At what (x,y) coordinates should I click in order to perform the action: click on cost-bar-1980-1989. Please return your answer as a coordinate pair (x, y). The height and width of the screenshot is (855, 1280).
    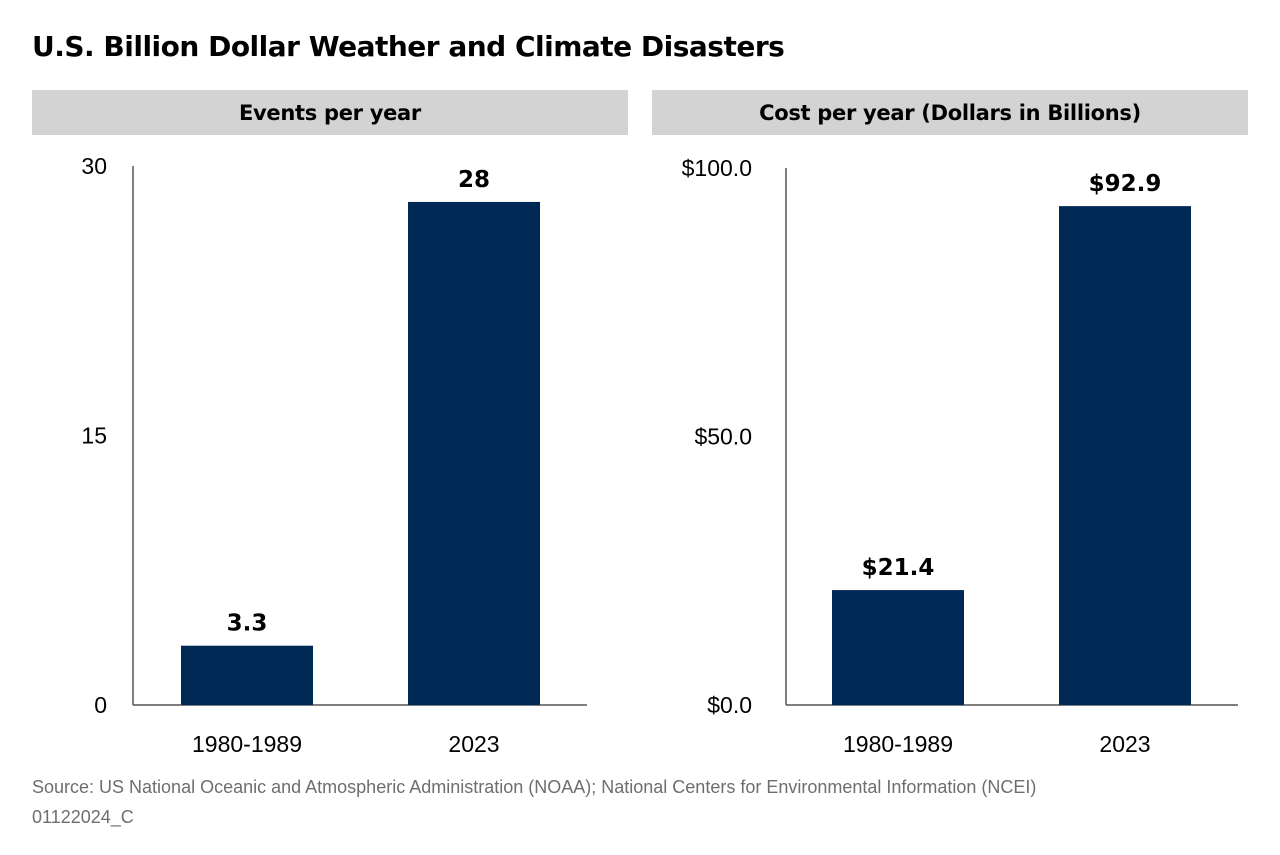
    Looking at the image, I should click on (898, 647).